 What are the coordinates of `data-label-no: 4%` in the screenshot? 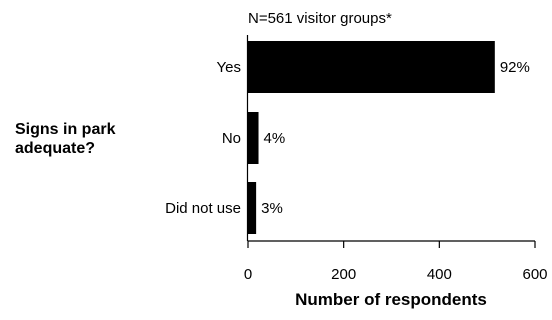 It's located at (275, 138).